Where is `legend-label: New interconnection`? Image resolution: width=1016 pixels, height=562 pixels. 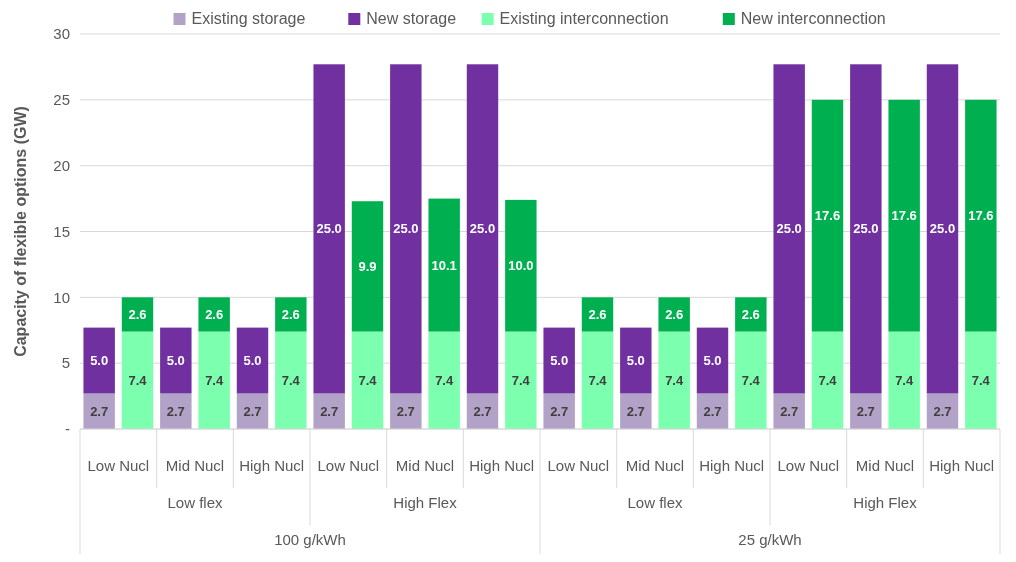 legend-label: New interconnection is located at coordinates (813, 18).